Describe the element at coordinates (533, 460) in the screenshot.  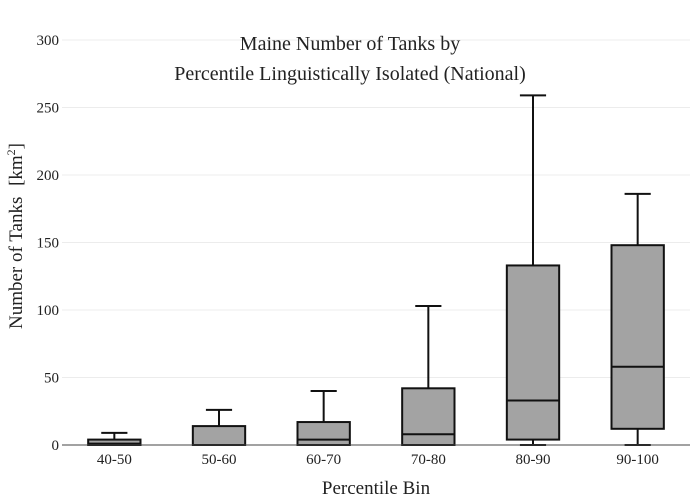
I see `x-tick-label: 80-90` at that location.